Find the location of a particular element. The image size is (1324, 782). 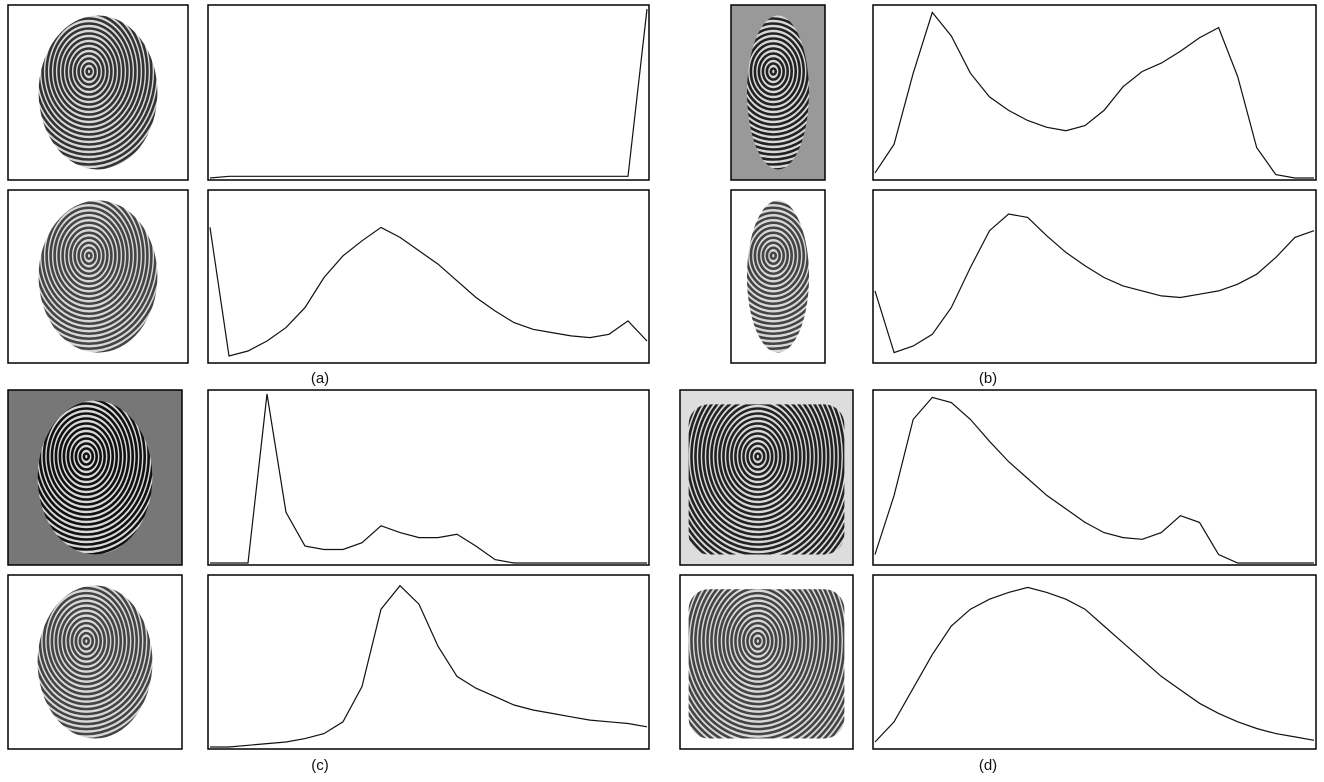

panel-label: (d) is located at coordinates (988, 765).